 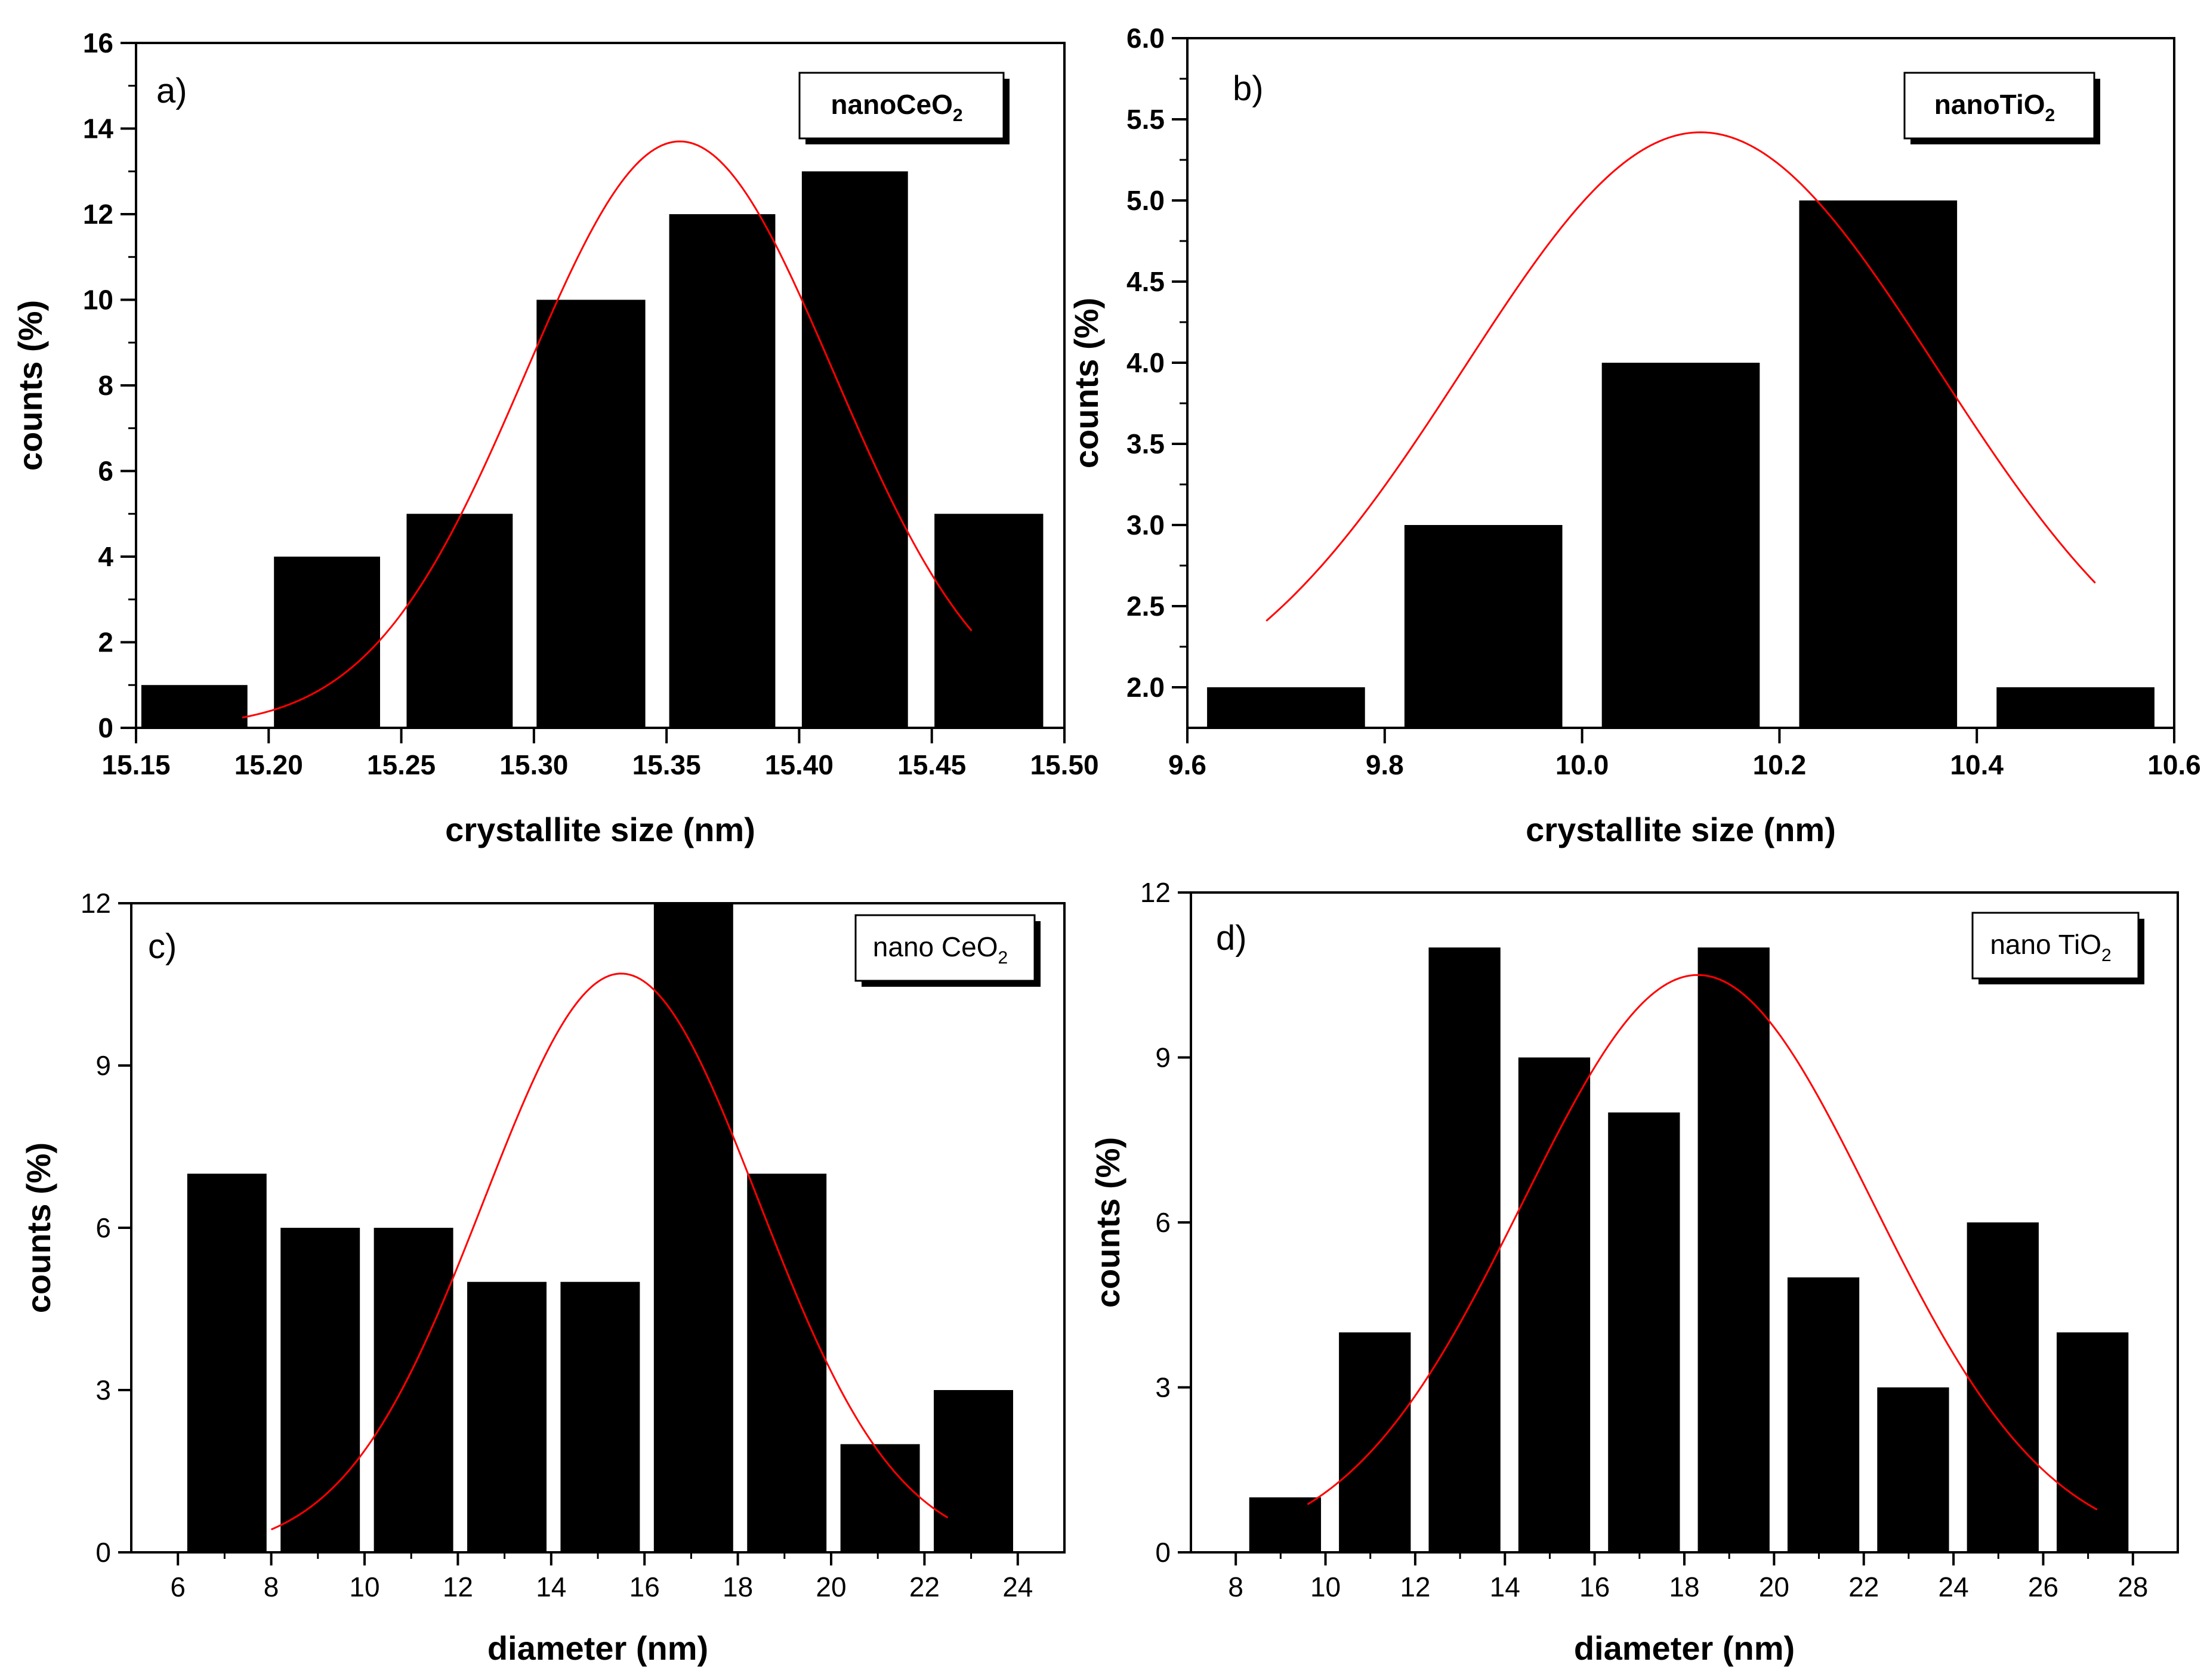 I want to click on legend-label: nanoTiO2, so click(x=1994, y=107).